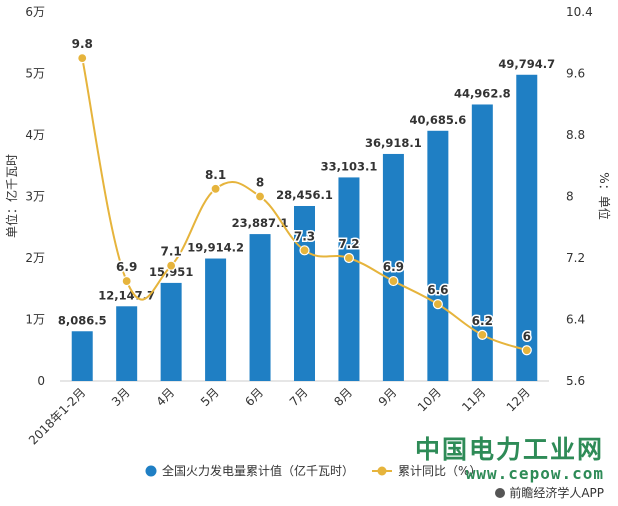 The image size is (618, 506). Describe the element at coordinates (382, 471) in the screenshot. I see `legend-line-marker` at that location.